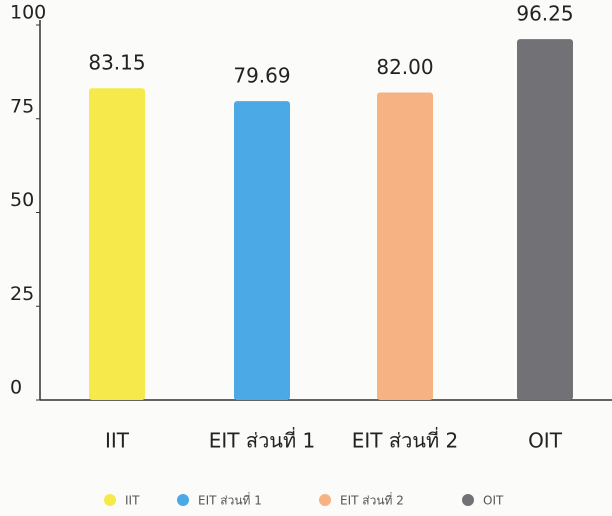  I want to click on value-label: 83.15, so click(116, 63).